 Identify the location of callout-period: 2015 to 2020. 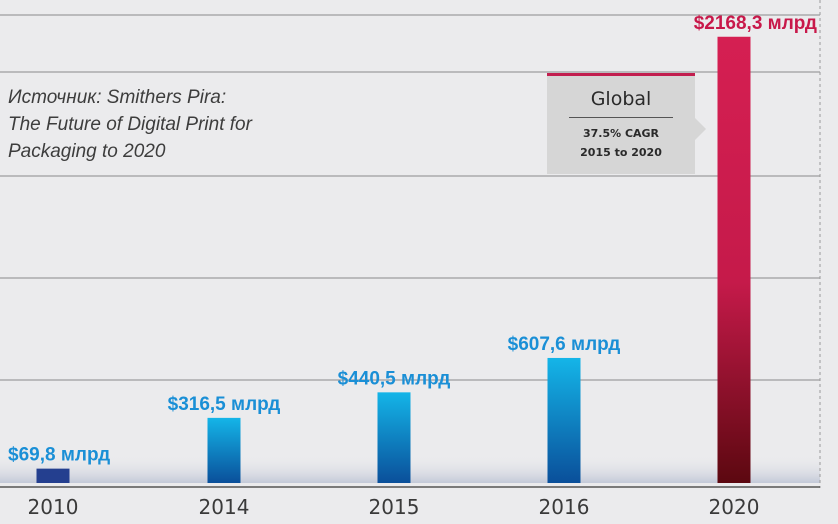
(621, 152).